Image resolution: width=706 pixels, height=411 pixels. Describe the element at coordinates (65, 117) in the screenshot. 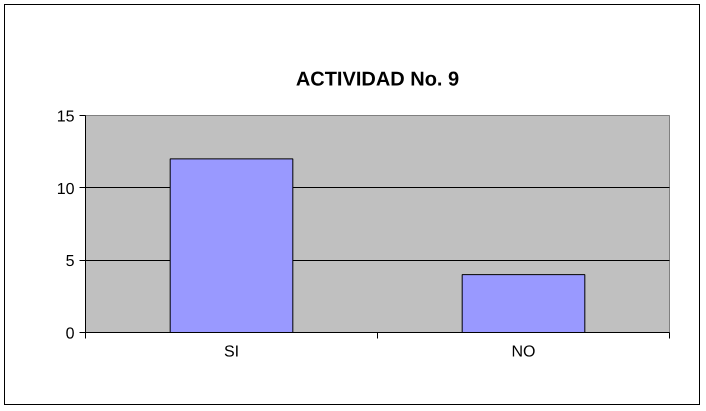

I see `y-tick-label: 15` at that location.